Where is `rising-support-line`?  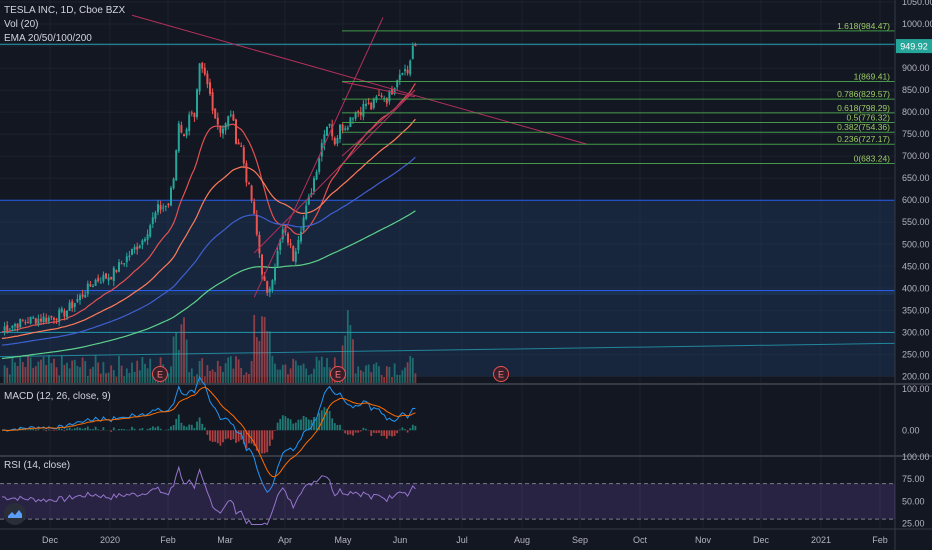 rising-support-line is located at coordinates (448, 350).